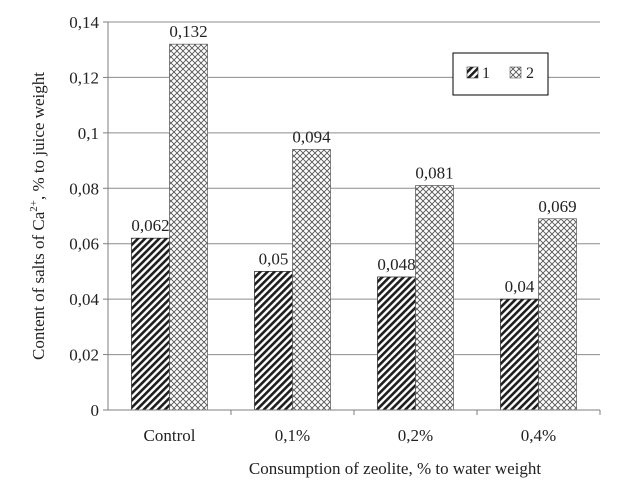 The image size is (621, 481). I want to click on y-tick-label: 0,06, so click(84, 244).